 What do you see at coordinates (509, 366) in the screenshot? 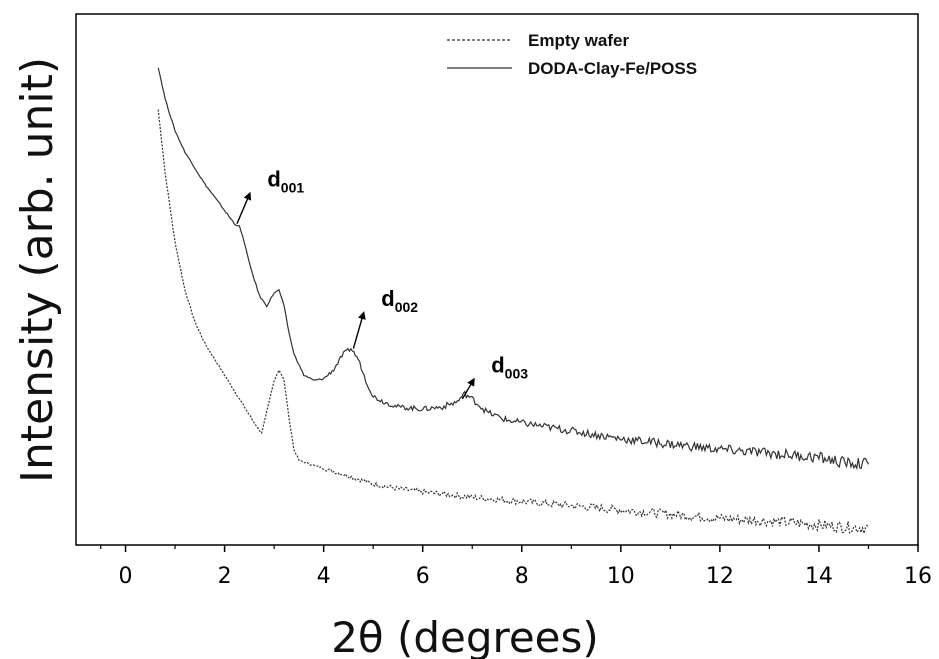
I see `peak-label-d003: d003` at bounding box center [509, 366].